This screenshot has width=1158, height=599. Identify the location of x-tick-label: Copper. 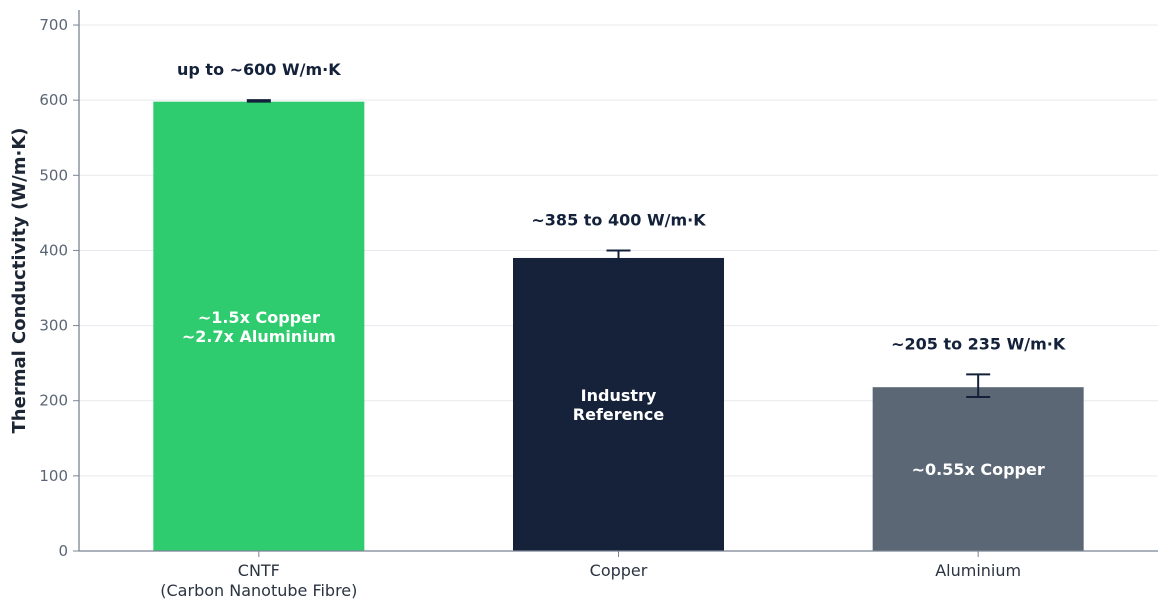
(619, 570).